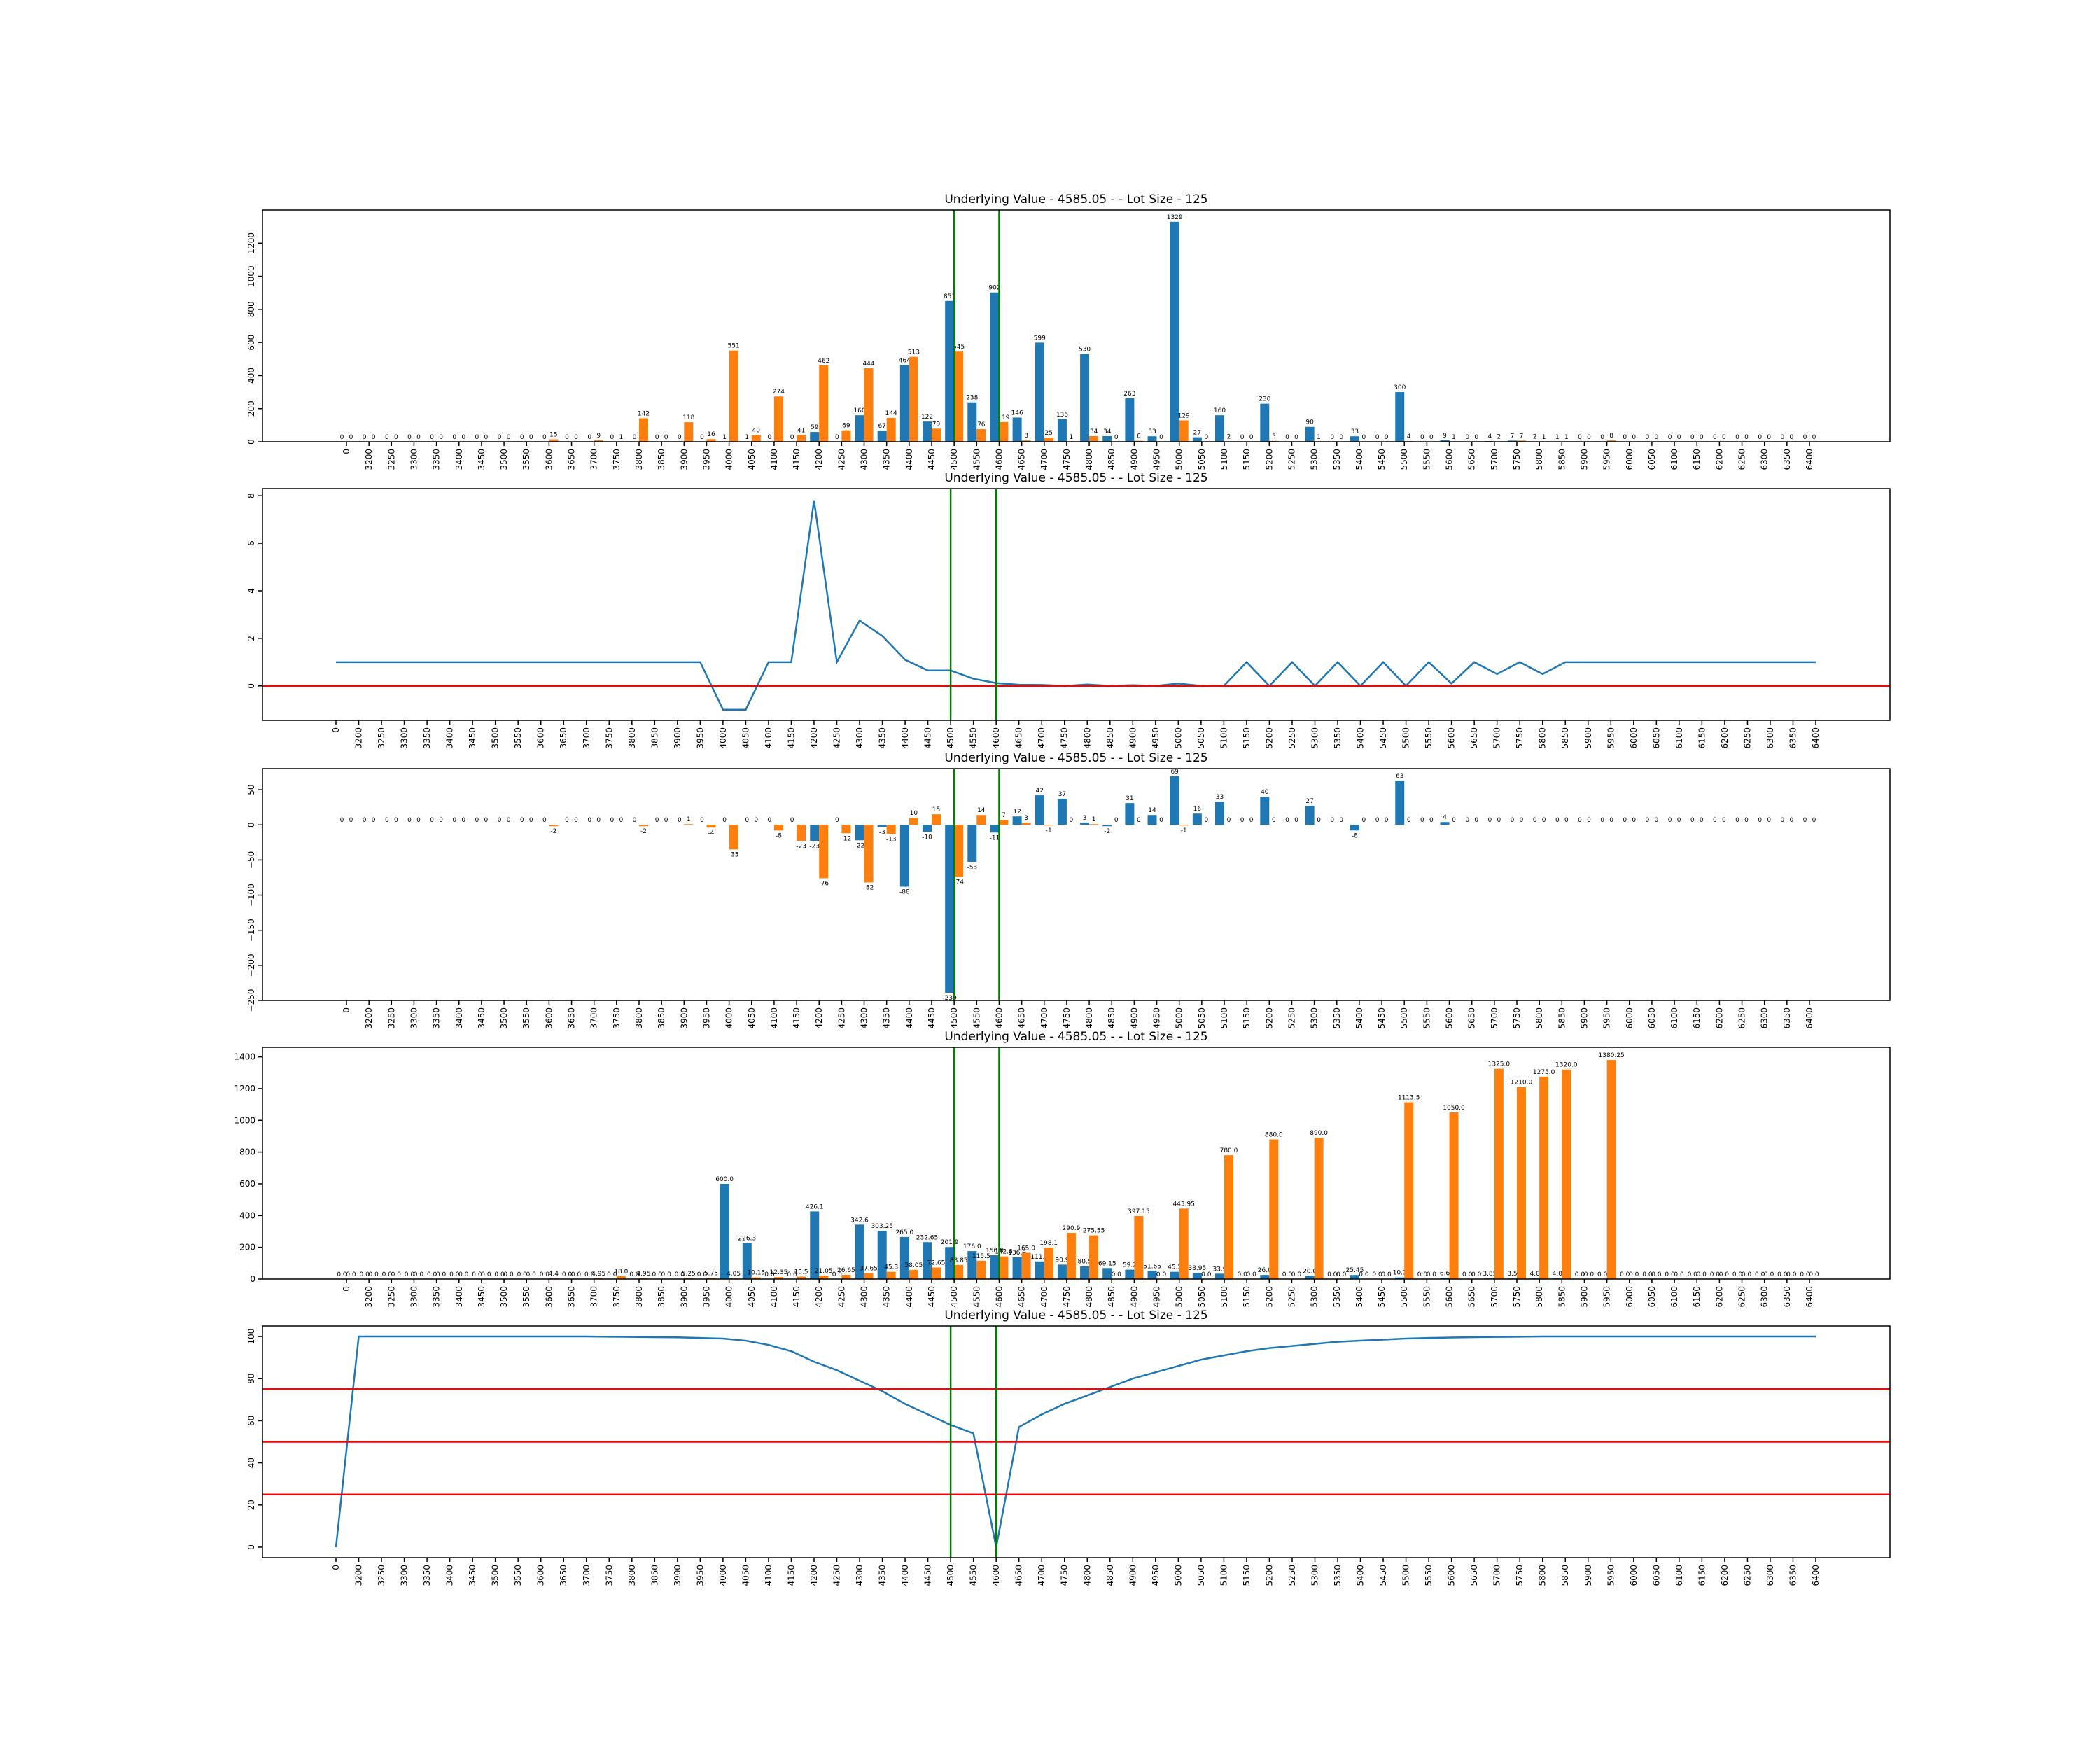  I want to click on value-label: -2, so click(1107, 831).